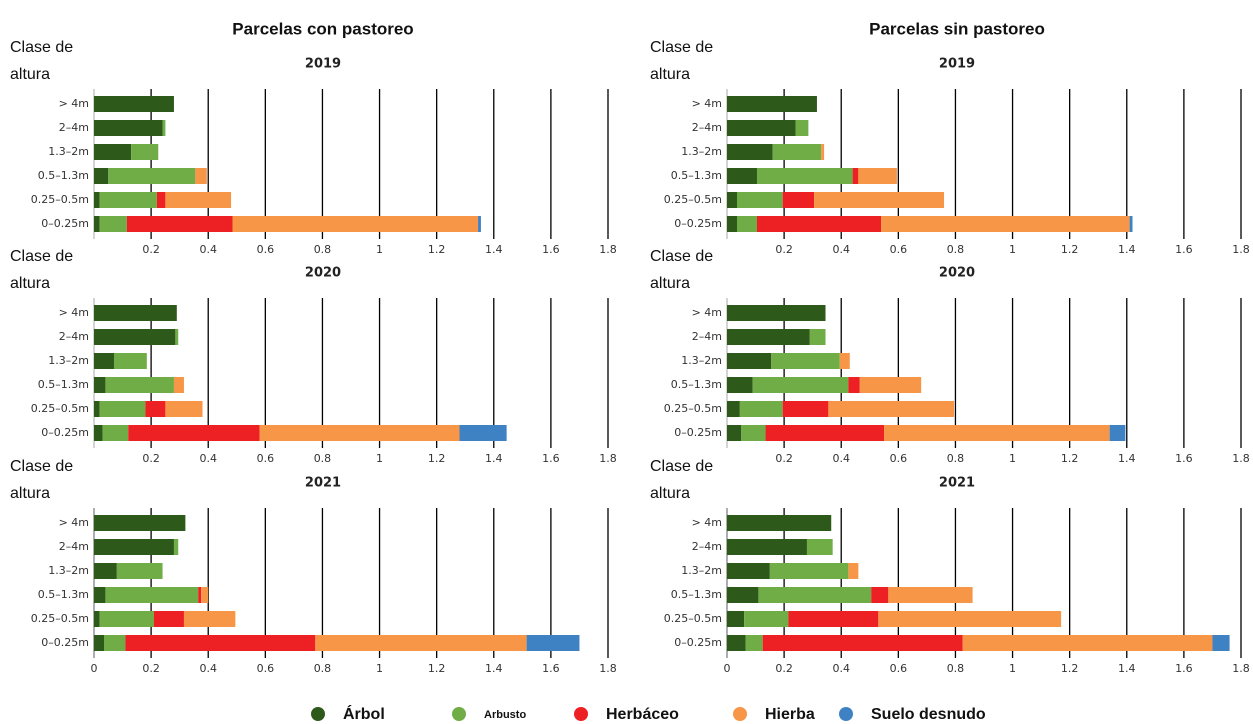 The height and width of the screenshot is (724, 1253). I want to click on legend-label: Herbáceo, so click(642, 714).